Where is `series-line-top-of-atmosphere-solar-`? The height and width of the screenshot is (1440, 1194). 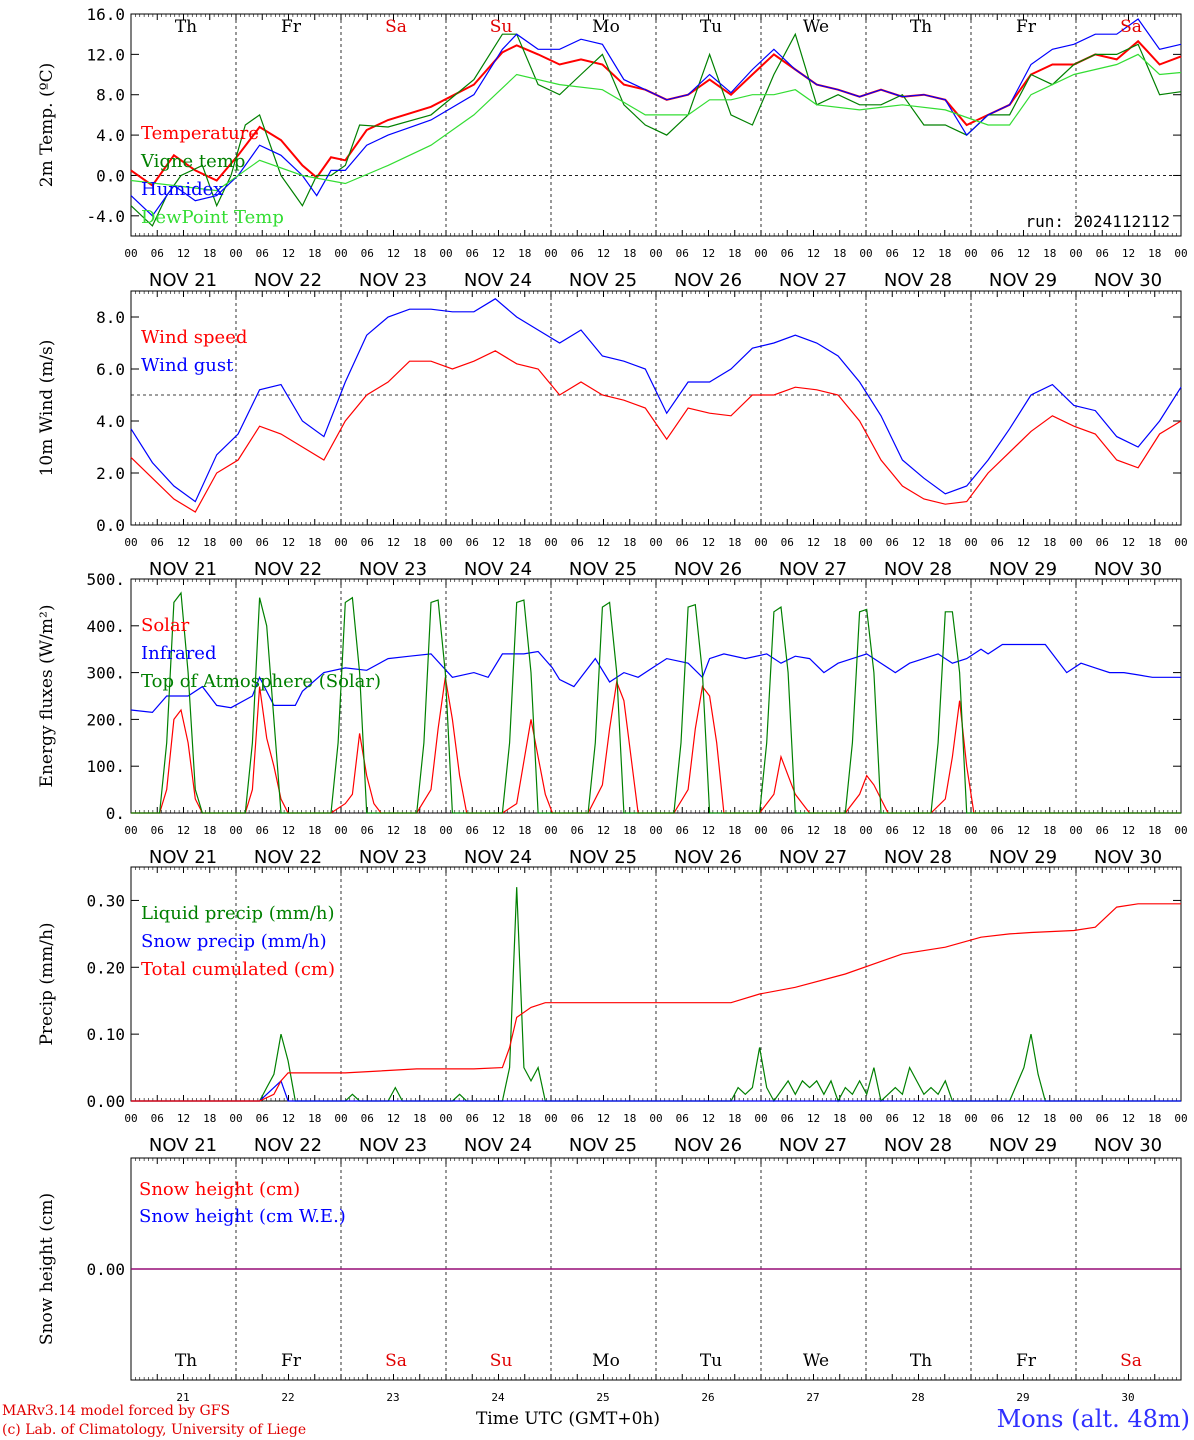
series-line-top-of-atmosphere-solar- is located at coordinates (656, 702).